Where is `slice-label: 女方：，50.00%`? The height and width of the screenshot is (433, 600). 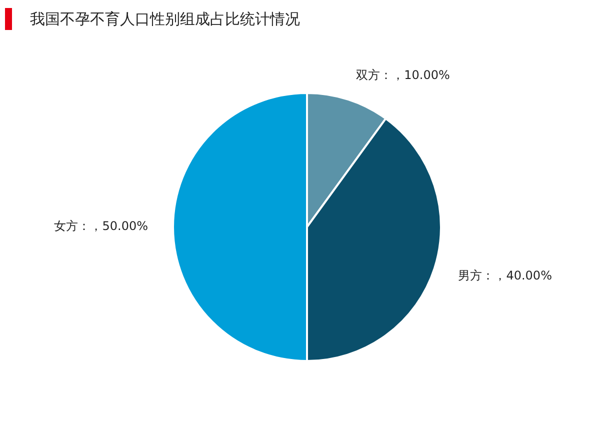 slice-label: 女方：，50.00% is located at coordinates (101, 226).